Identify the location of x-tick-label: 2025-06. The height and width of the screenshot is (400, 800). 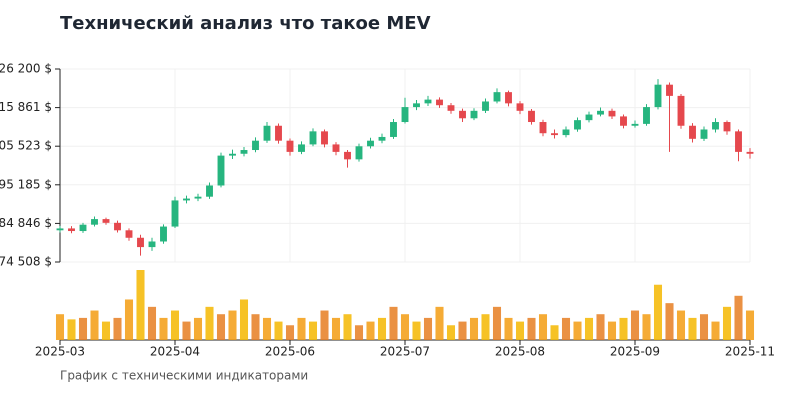
(290, 352).